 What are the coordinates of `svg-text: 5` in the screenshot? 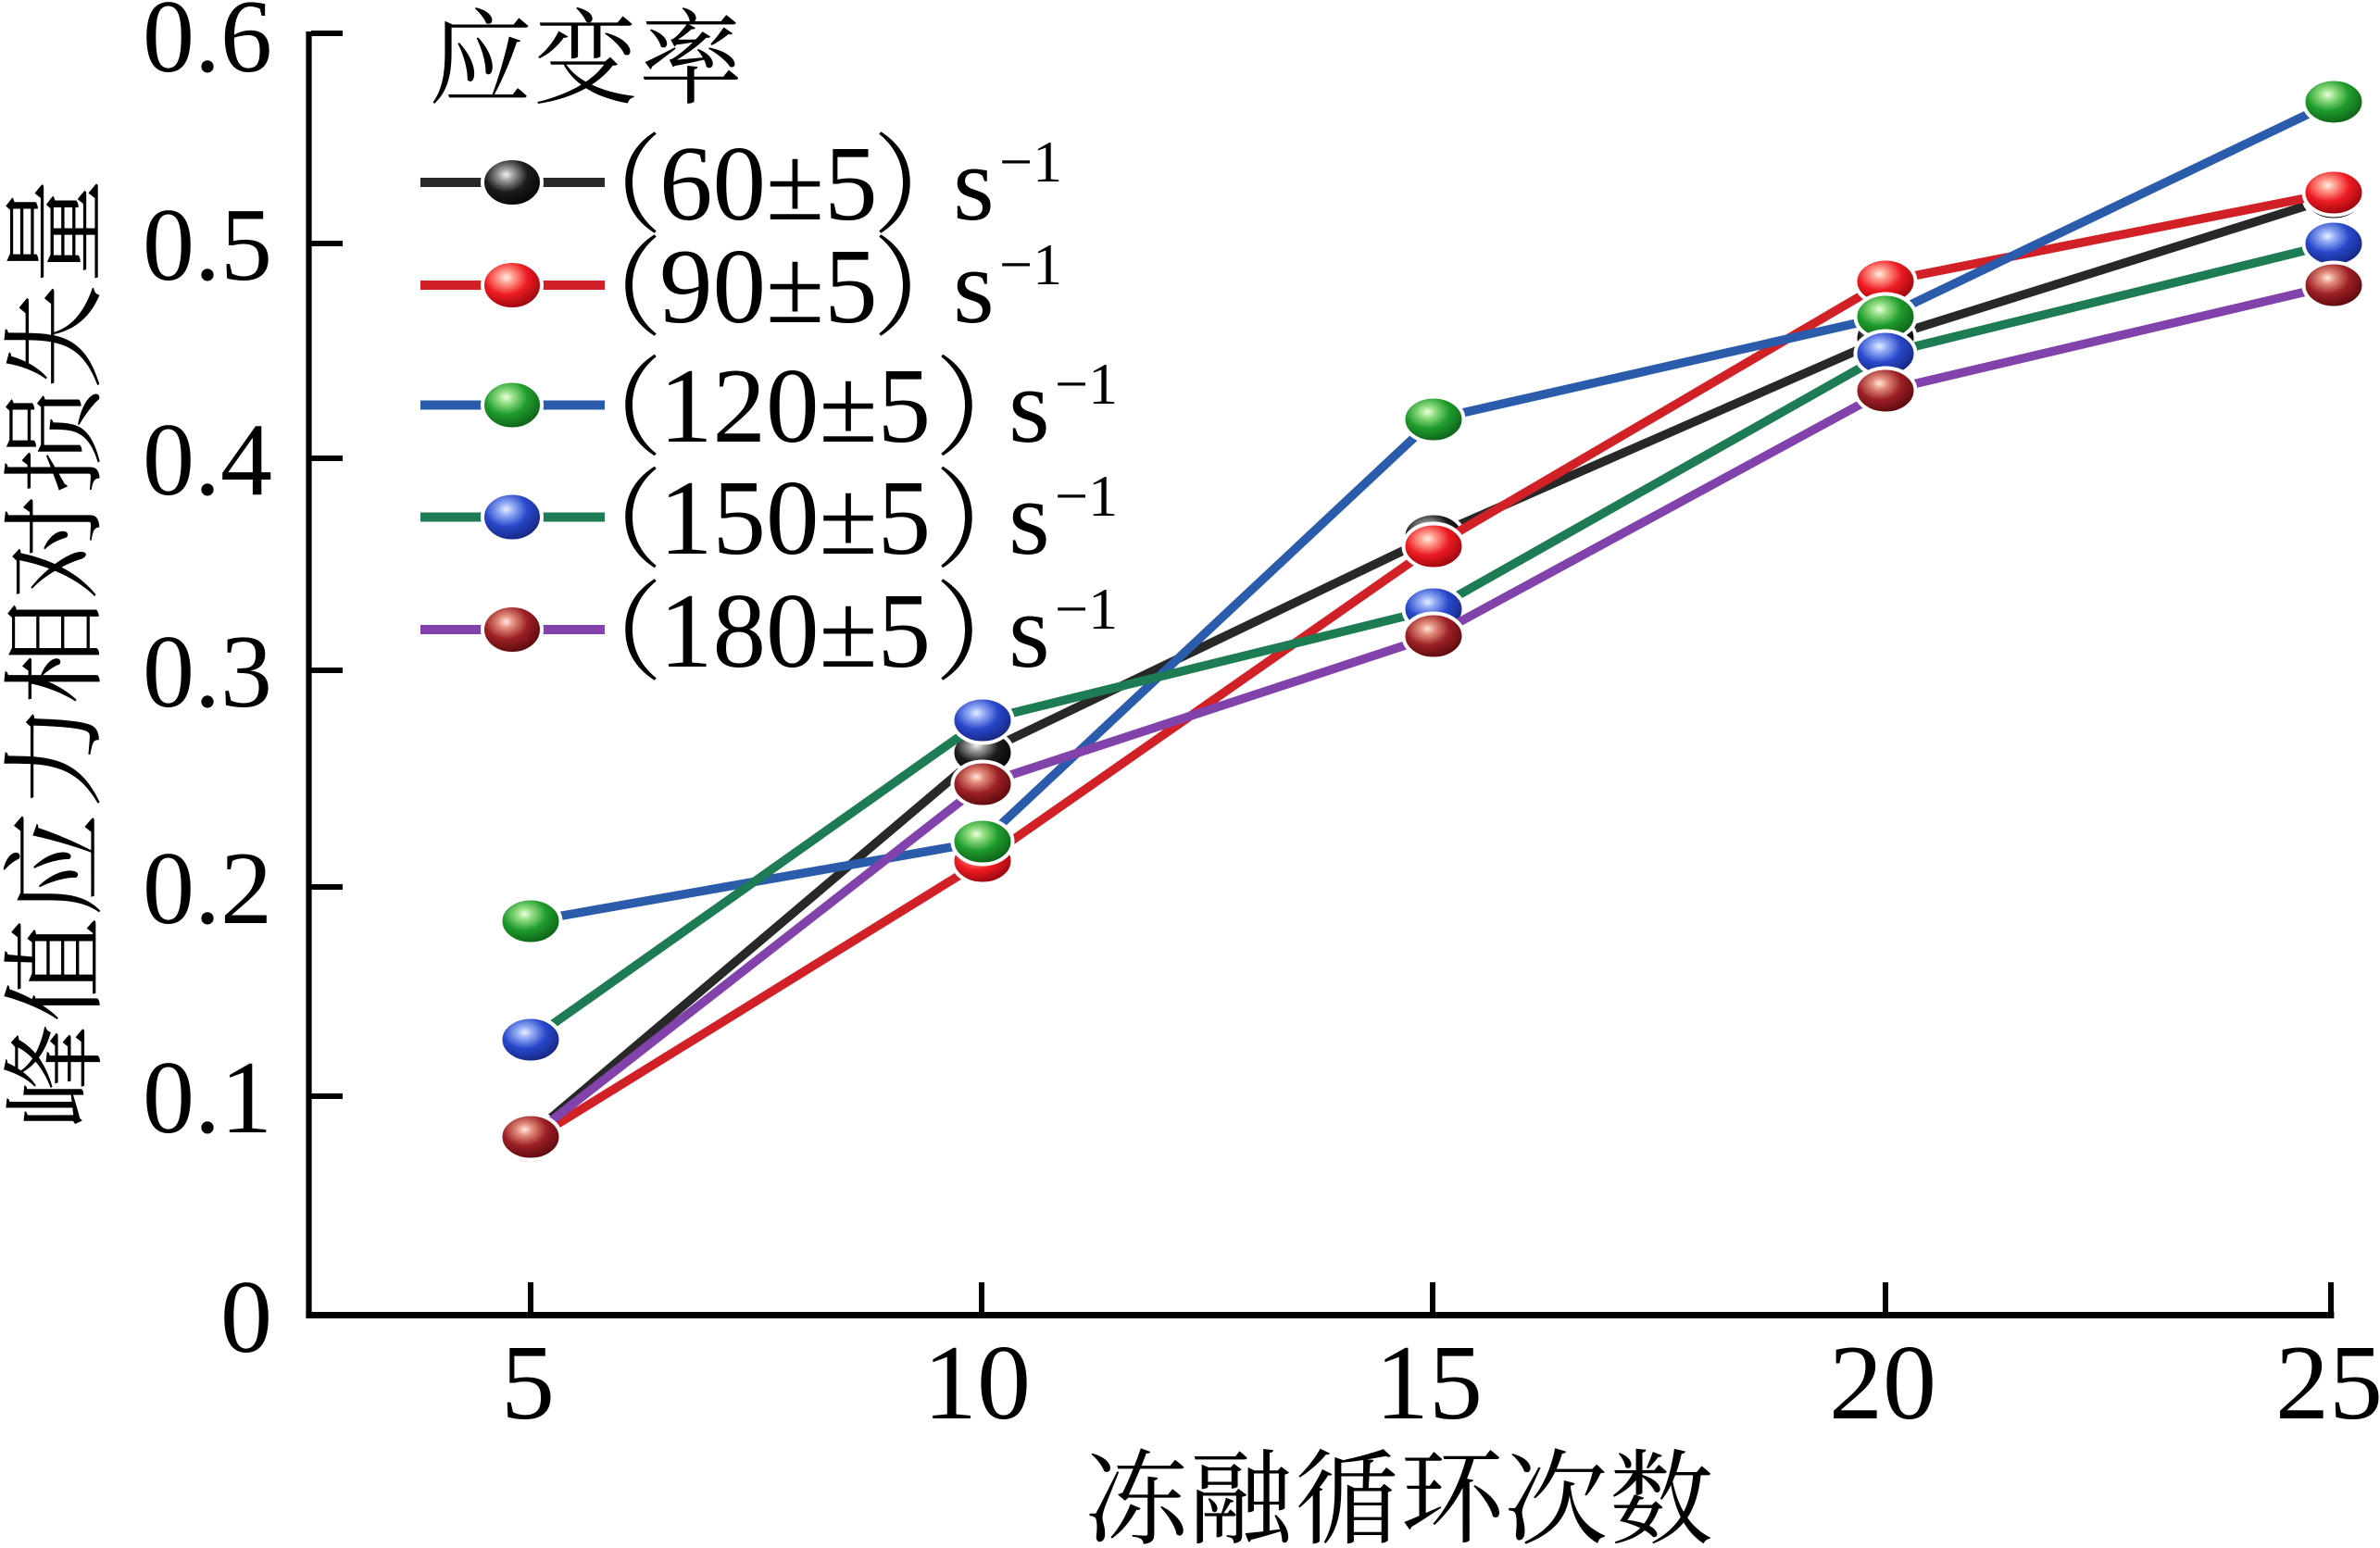 It's located at (528, 1383).